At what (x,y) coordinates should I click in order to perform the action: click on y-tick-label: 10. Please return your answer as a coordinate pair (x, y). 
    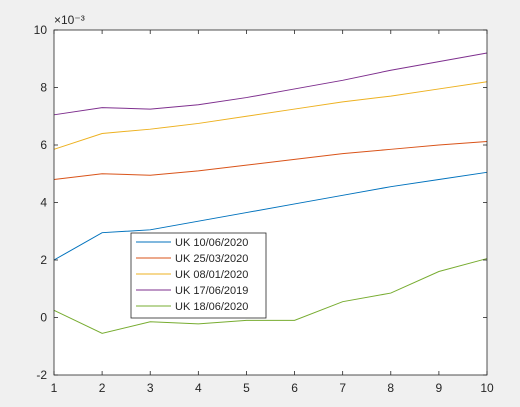
    Looking at the image, I should click on (41, 30).